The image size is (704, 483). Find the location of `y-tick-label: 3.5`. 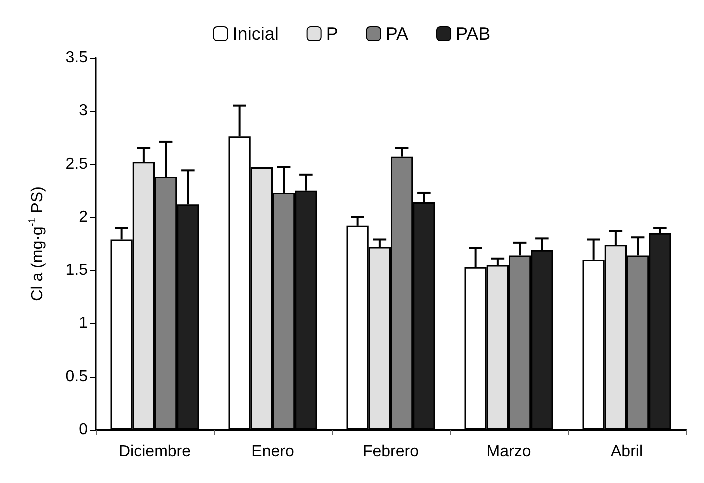

y-tick-label: 3.5 is located at coordinates (77, 58).